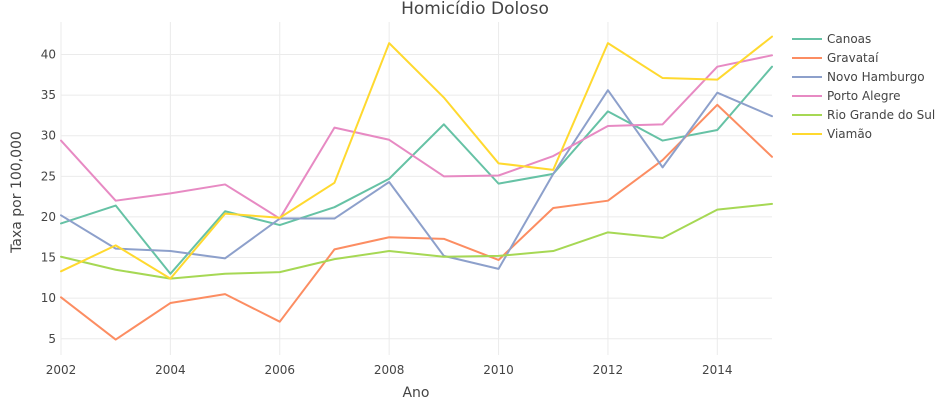 The width and height of the screenshot is (950, 400). I want to click on legend-label: Canoas, so click(849, 39).